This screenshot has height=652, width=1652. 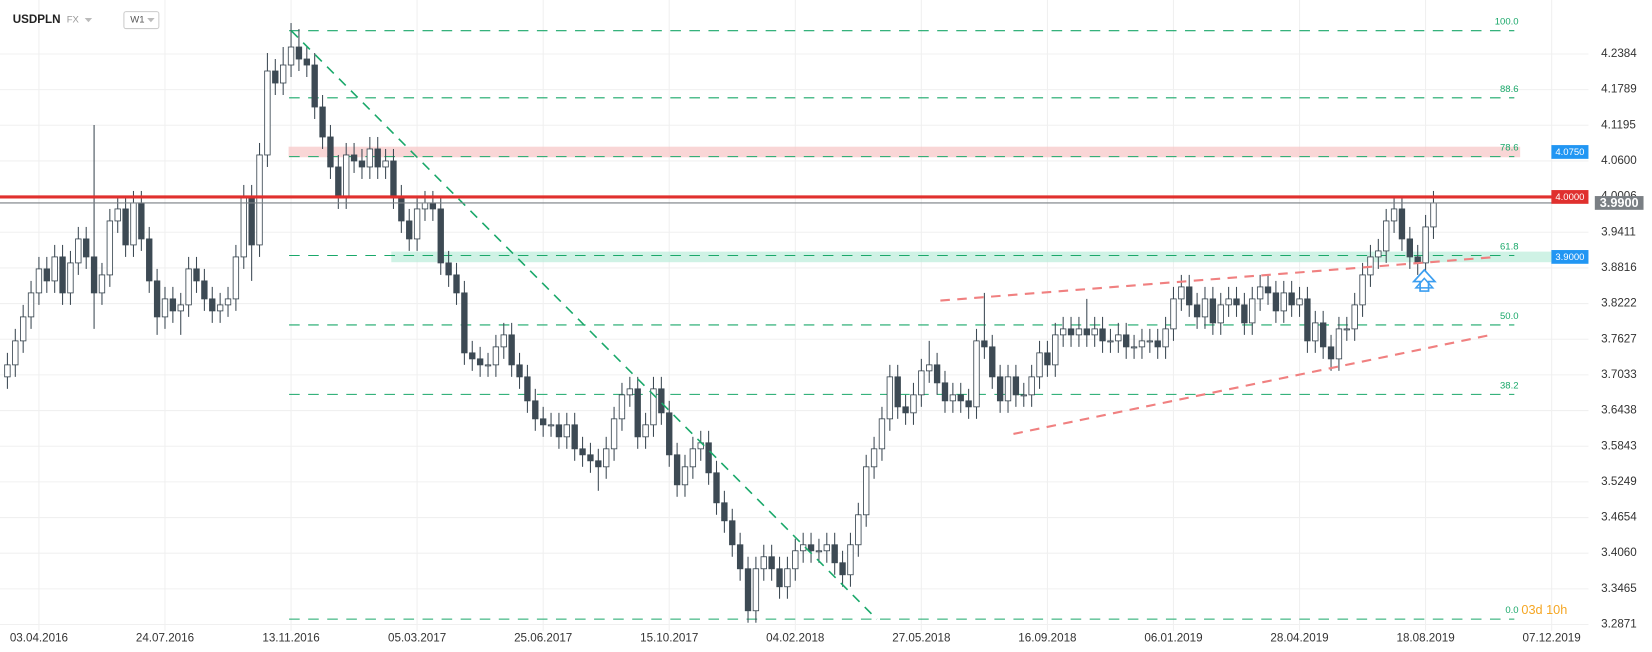 What do you see at coordinates (290, 637) in the screenshot?
I see `x-tick-label: 13.11.2016` at bounding box center [290, 637].